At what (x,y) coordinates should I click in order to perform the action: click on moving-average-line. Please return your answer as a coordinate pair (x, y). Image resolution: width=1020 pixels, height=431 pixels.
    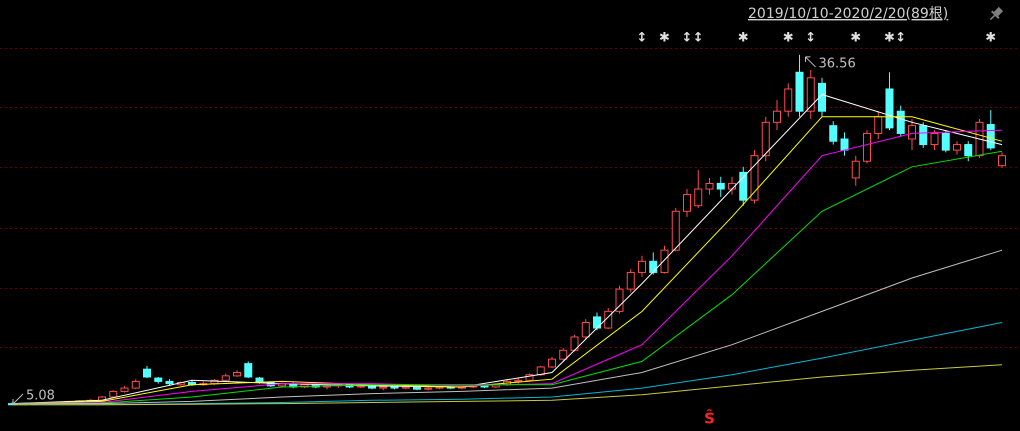
    Looking at the image, I should click on (507, 385).